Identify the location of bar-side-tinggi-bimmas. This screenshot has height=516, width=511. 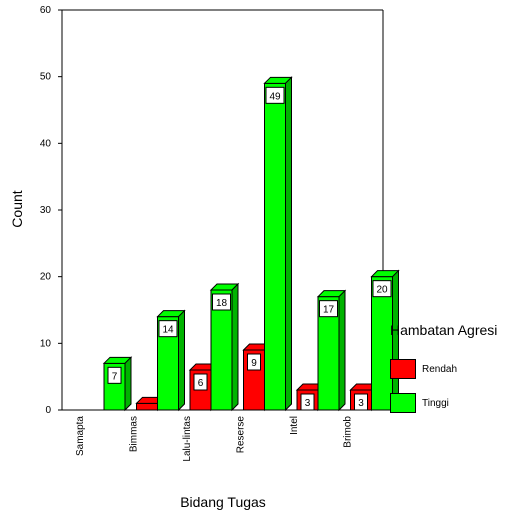
(181, 360).